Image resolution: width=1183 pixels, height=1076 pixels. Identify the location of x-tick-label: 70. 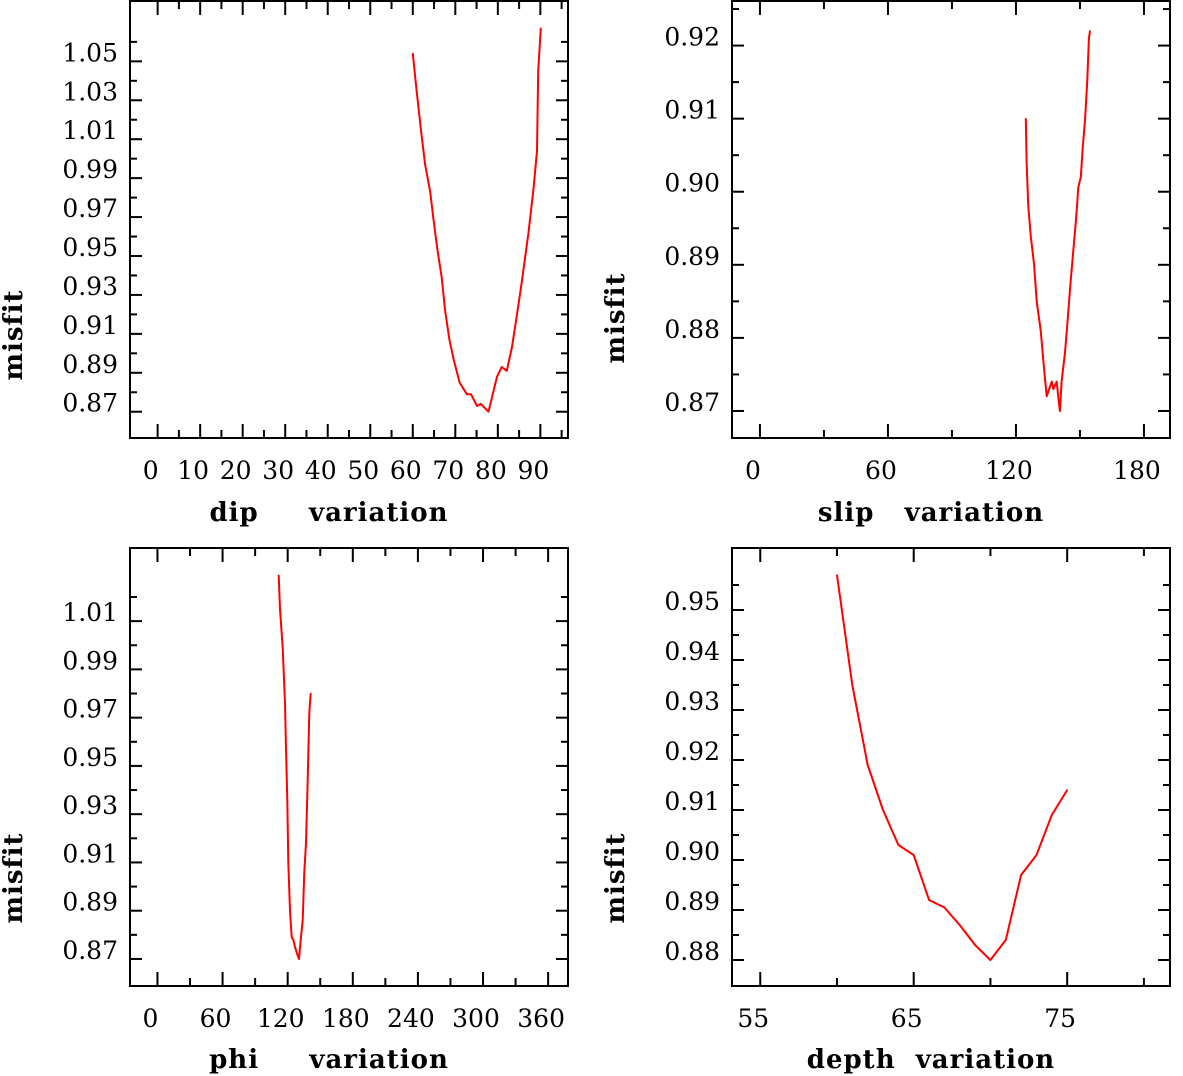
(448, 470).